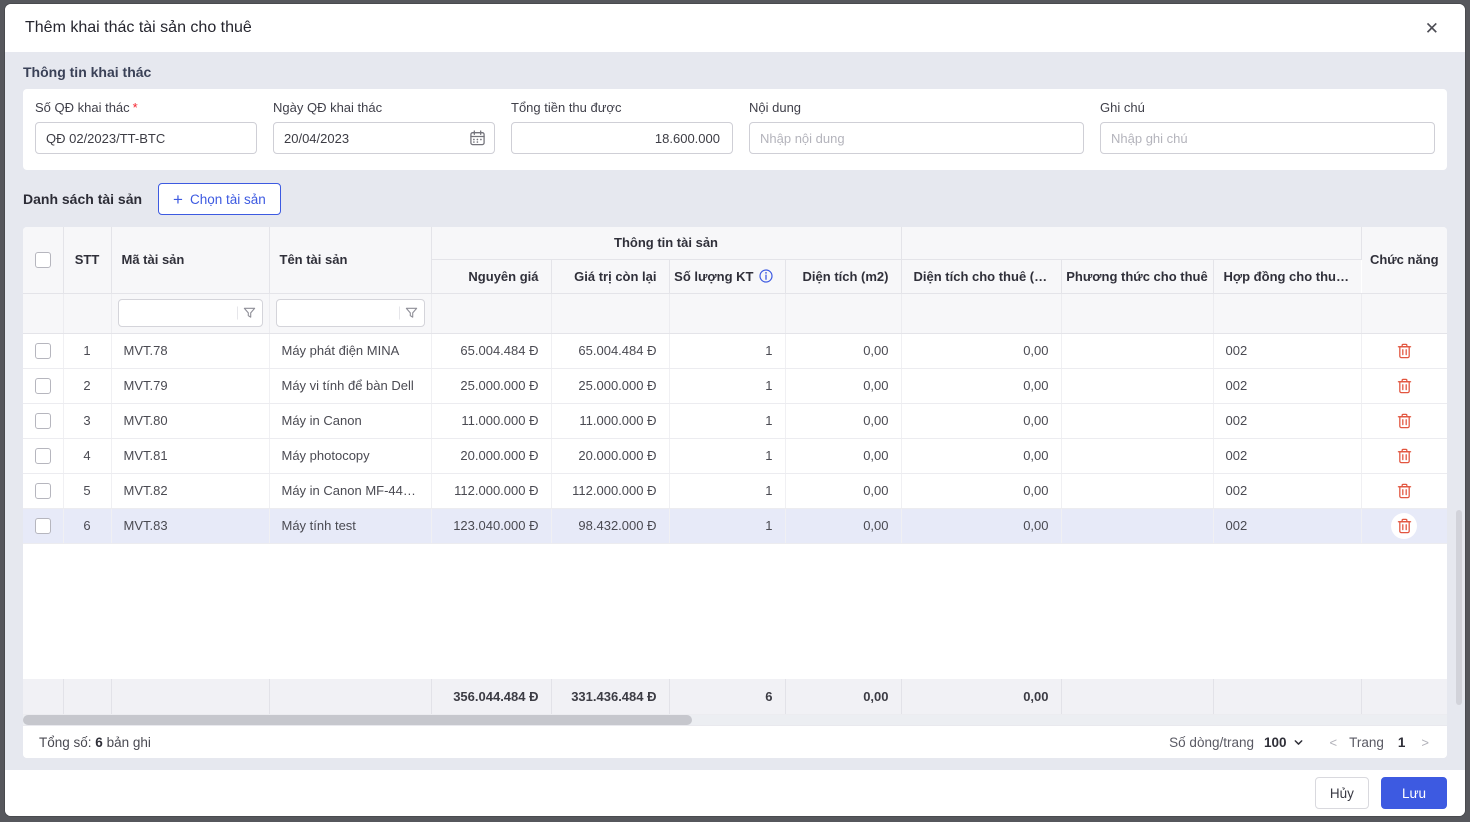 This screenshot has width=1470, height=822. Describe the element at coordinates (765, 276) in the screenshot. I see `info-icon` at that location.